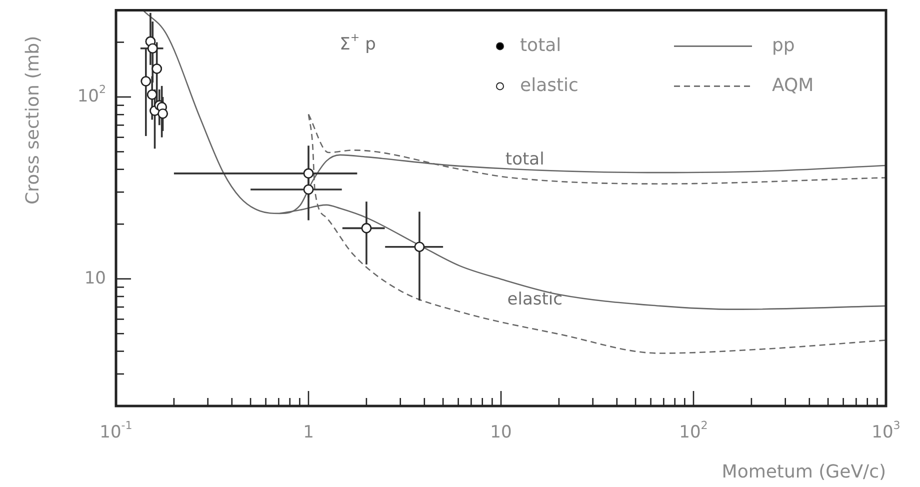 This screenshot has height=487, width=920. What do you see at coordinates (793, 85) in the screenshot?
I see `legend-label: AQM` at bounding box center [793, 85].